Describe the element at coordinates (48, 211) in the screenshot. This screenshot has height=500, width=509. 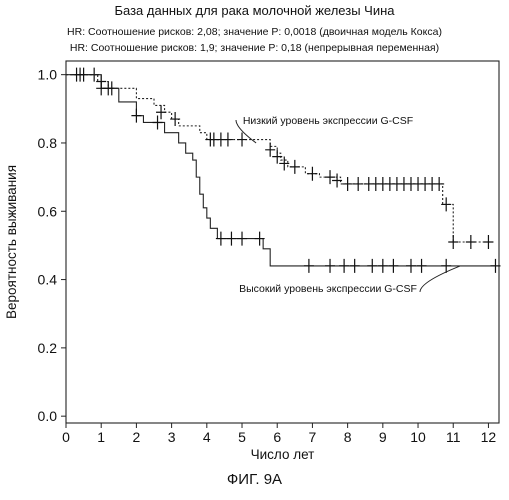
I see `y-tick-label: 0.6` at that location.